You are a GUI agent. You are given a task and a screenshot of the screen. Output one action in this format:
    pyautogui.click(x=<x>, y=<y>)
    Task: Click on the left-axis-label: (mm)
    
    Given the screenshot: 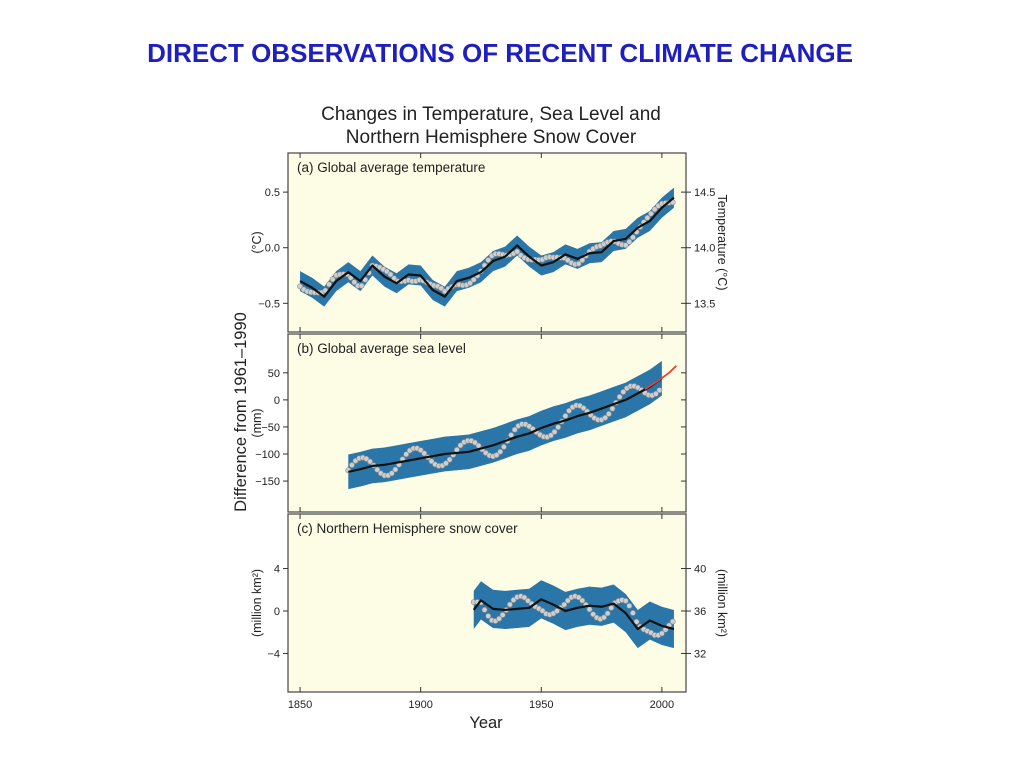 What is the action you would take?
    pyautogui.click(x=257, y=422)
    